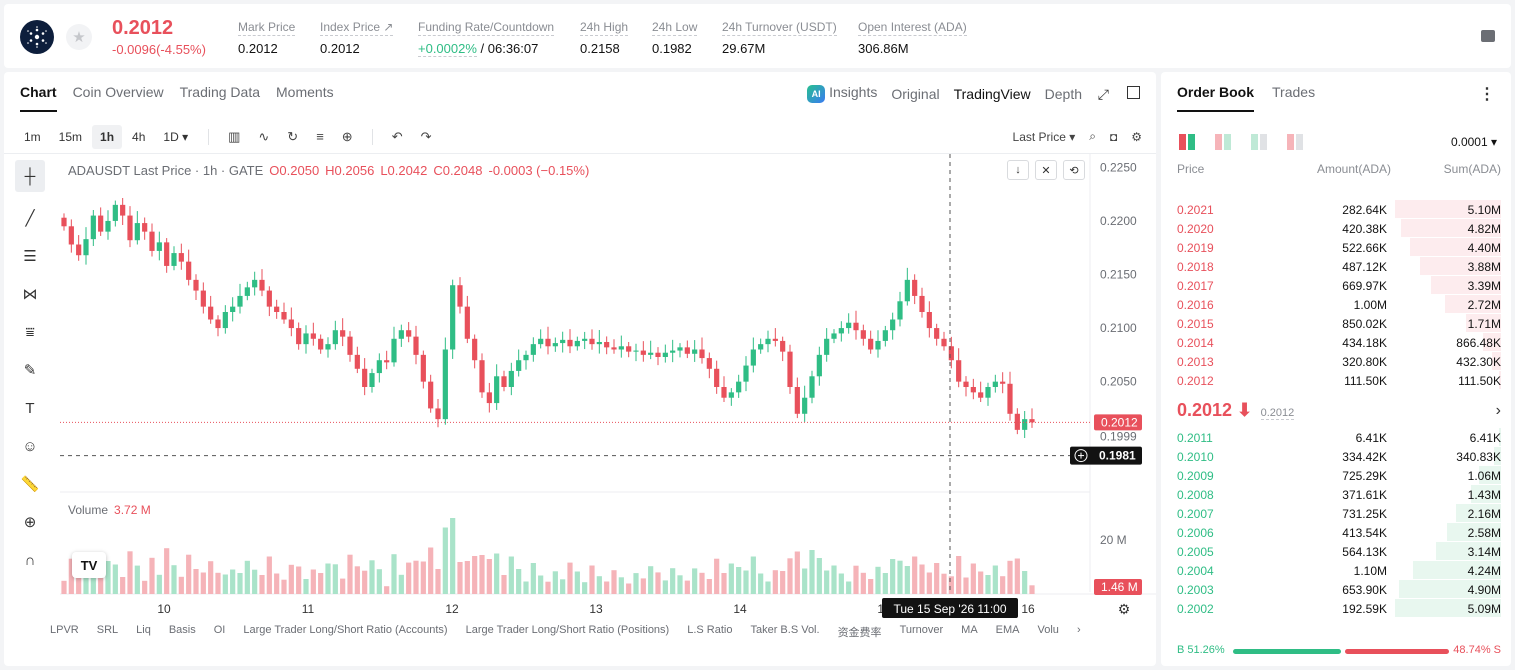 This screenshot has height=670, width=1515. Describe the element at coordinates (969, 630) in the screenshot. I see `indicator-item: MA` at that location.